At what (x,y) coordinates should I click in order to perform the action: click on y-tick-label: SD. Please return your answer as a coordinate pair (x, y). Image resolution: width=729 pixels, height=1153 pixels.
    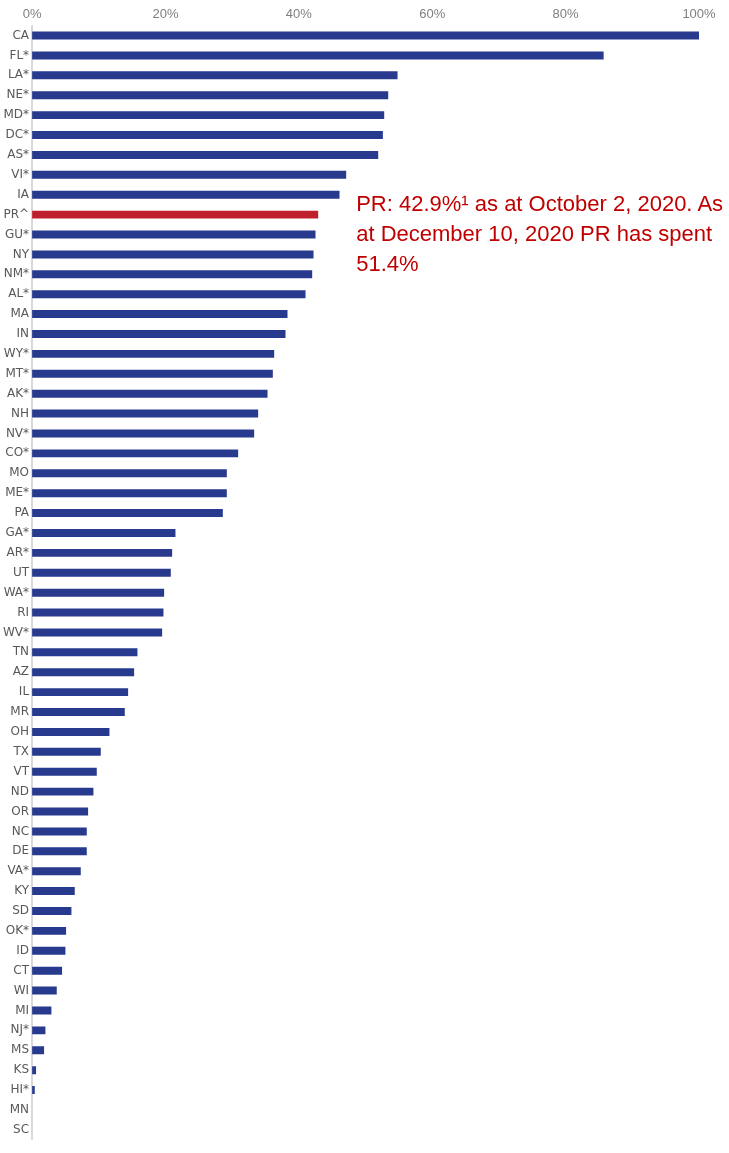
    Looking at the image, I should click on (21, 910).